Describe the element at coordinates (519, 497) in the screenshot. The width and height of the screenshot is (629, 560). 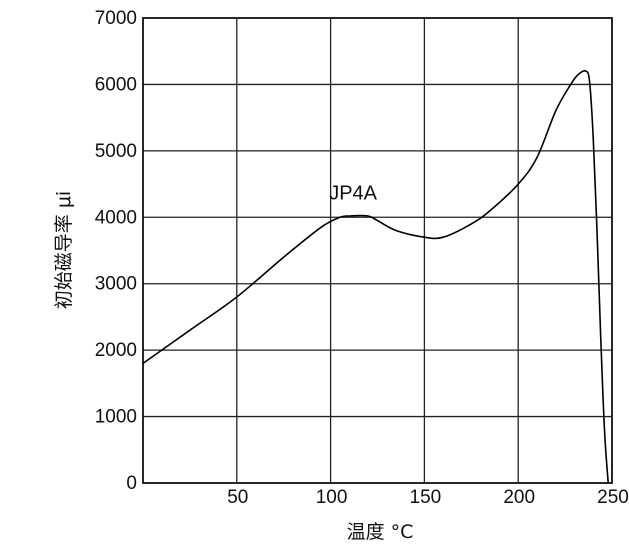
I see `x-tick-label: 200` at that location.